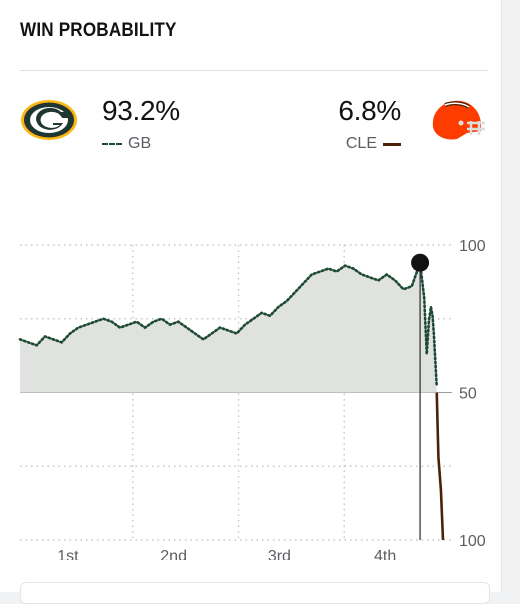  What do you see at coordinates (440, 466) in the screenshot?
I see `cle-series-line` at bounding box center [440, 466].